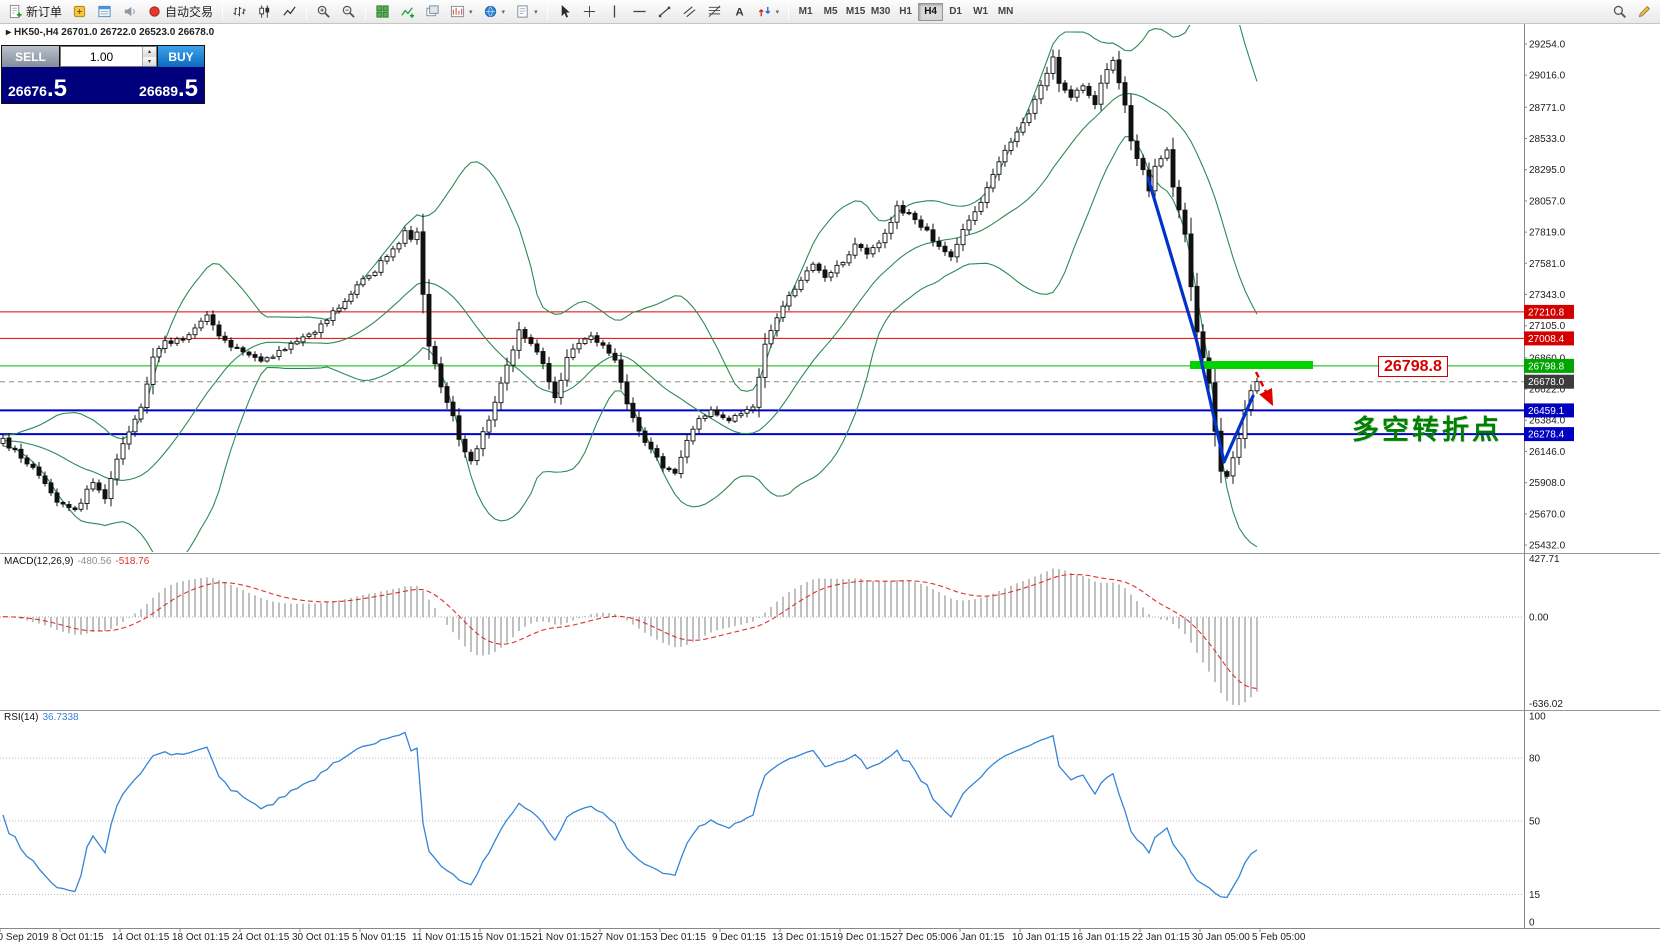 The height and width of the screenshot is (946, 1660). Describe the element at coordinates (802, 937) in the screenshot. I see `time-axis-label: 13 Dec 01:15` at that location.